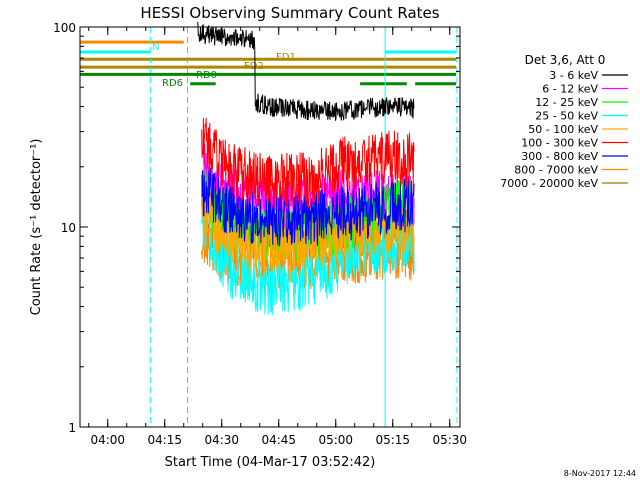 The width and height of the screenshot is (640, 480). Describe the element at coordinates (172, 83) in the screenshot. I see `flag-label-rd6: RD6` at that location.